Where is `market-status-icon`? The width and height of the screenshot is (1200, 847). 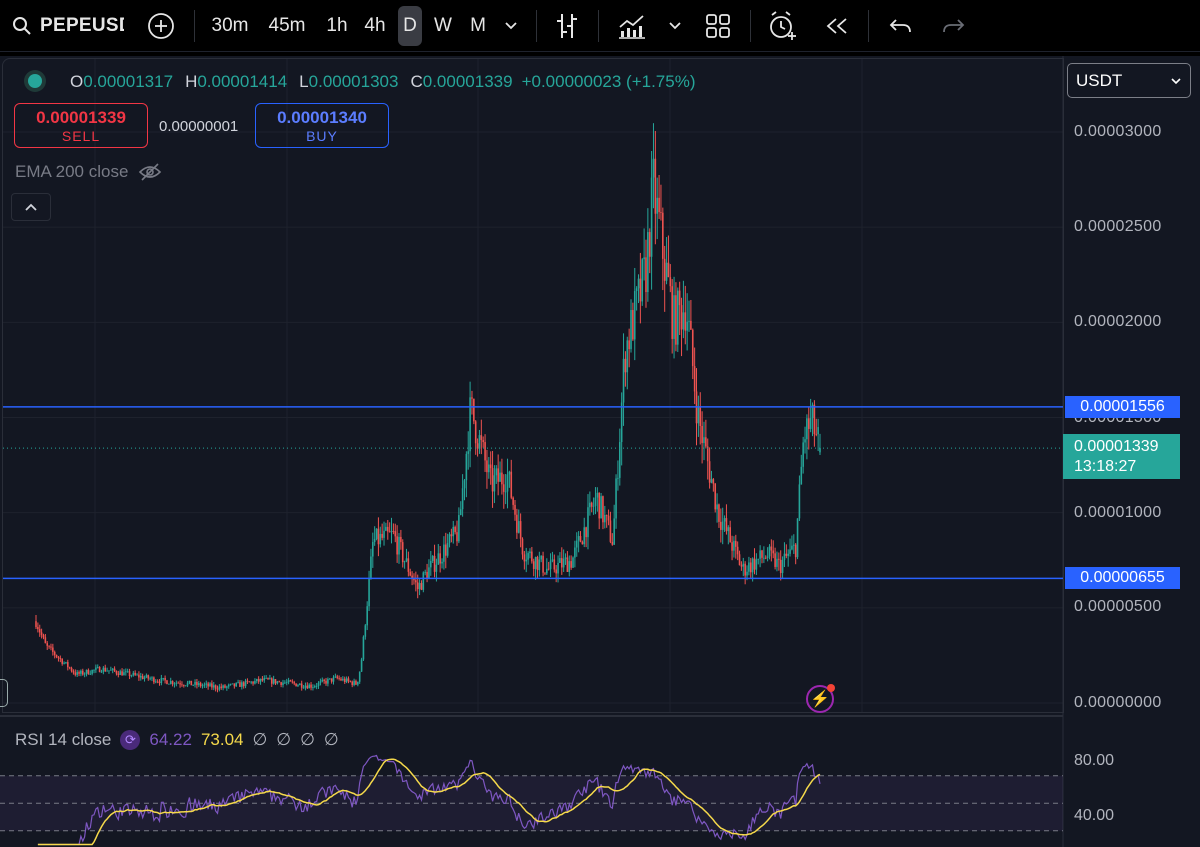
market-status-icon is located at coordinates (35, 81).